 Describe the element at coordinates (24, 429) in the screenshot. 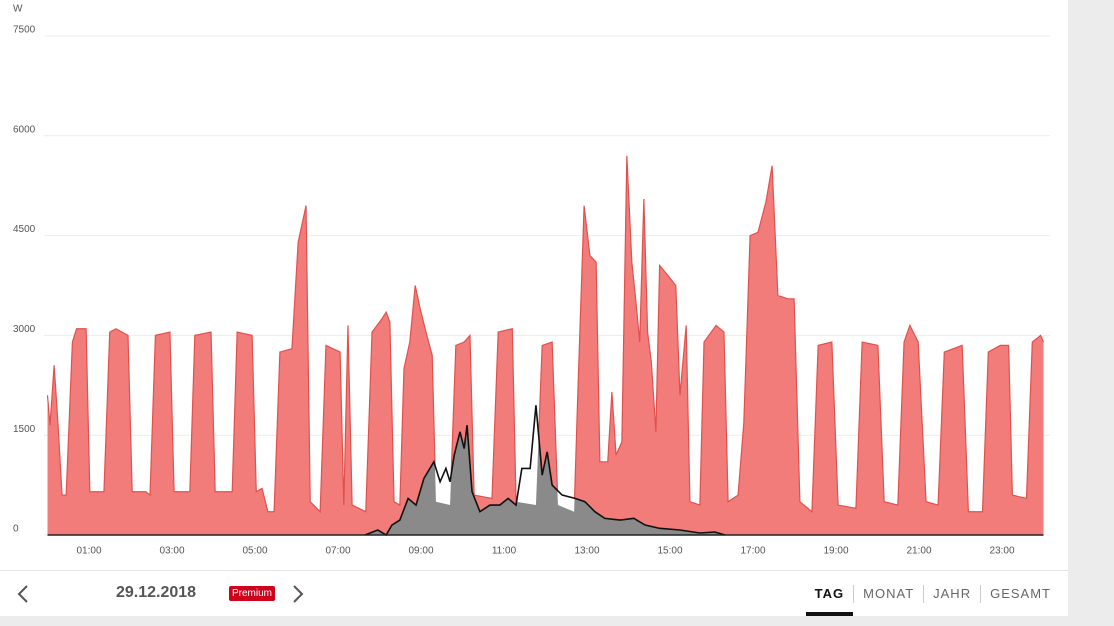

I see `y-tick-label: 1500` at that location.